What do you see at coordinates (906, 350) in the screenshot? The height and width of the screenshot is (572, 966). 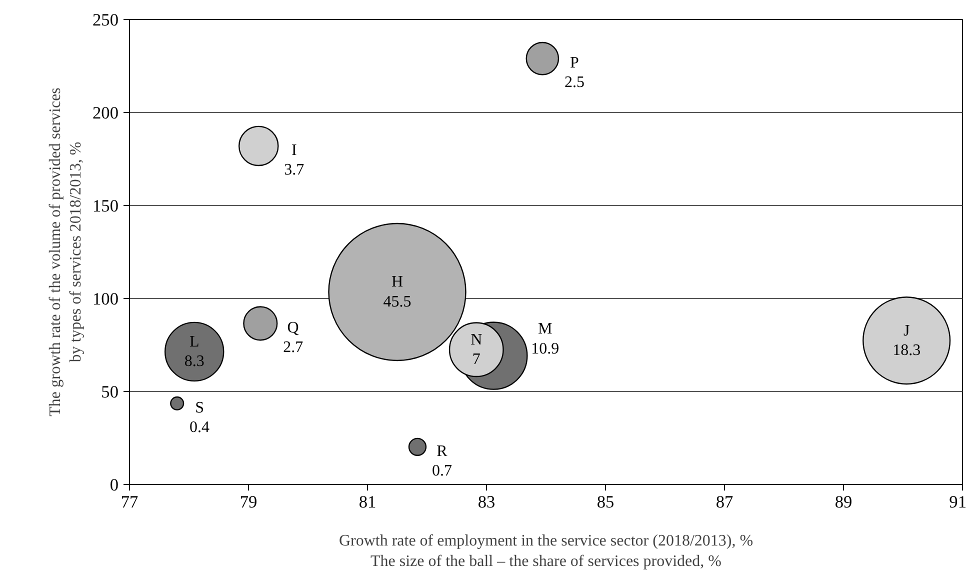 I see `data-label: 18.3` at bounding box center [906, 350].